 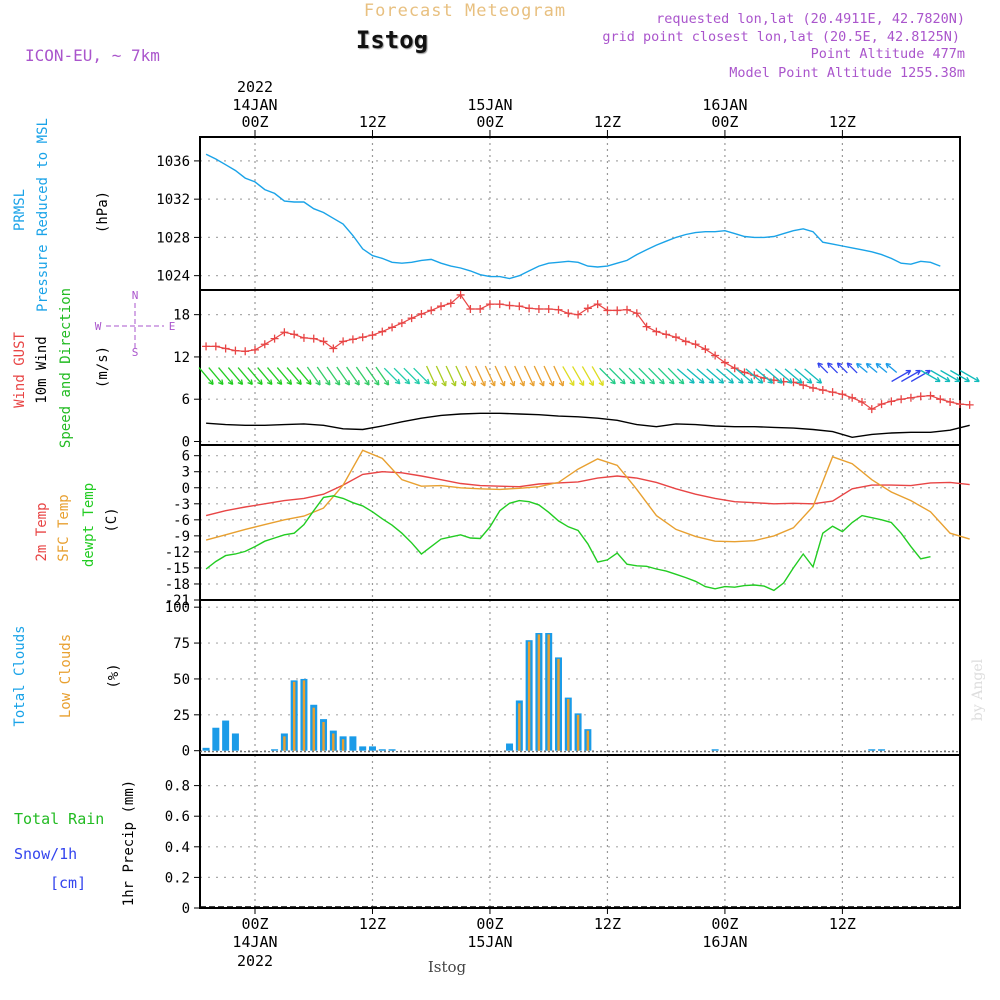 What do you see at coordinates (173, 162) in the screenshot?
I see `y-tick-label: 1036` at bounding box center [173, 162].